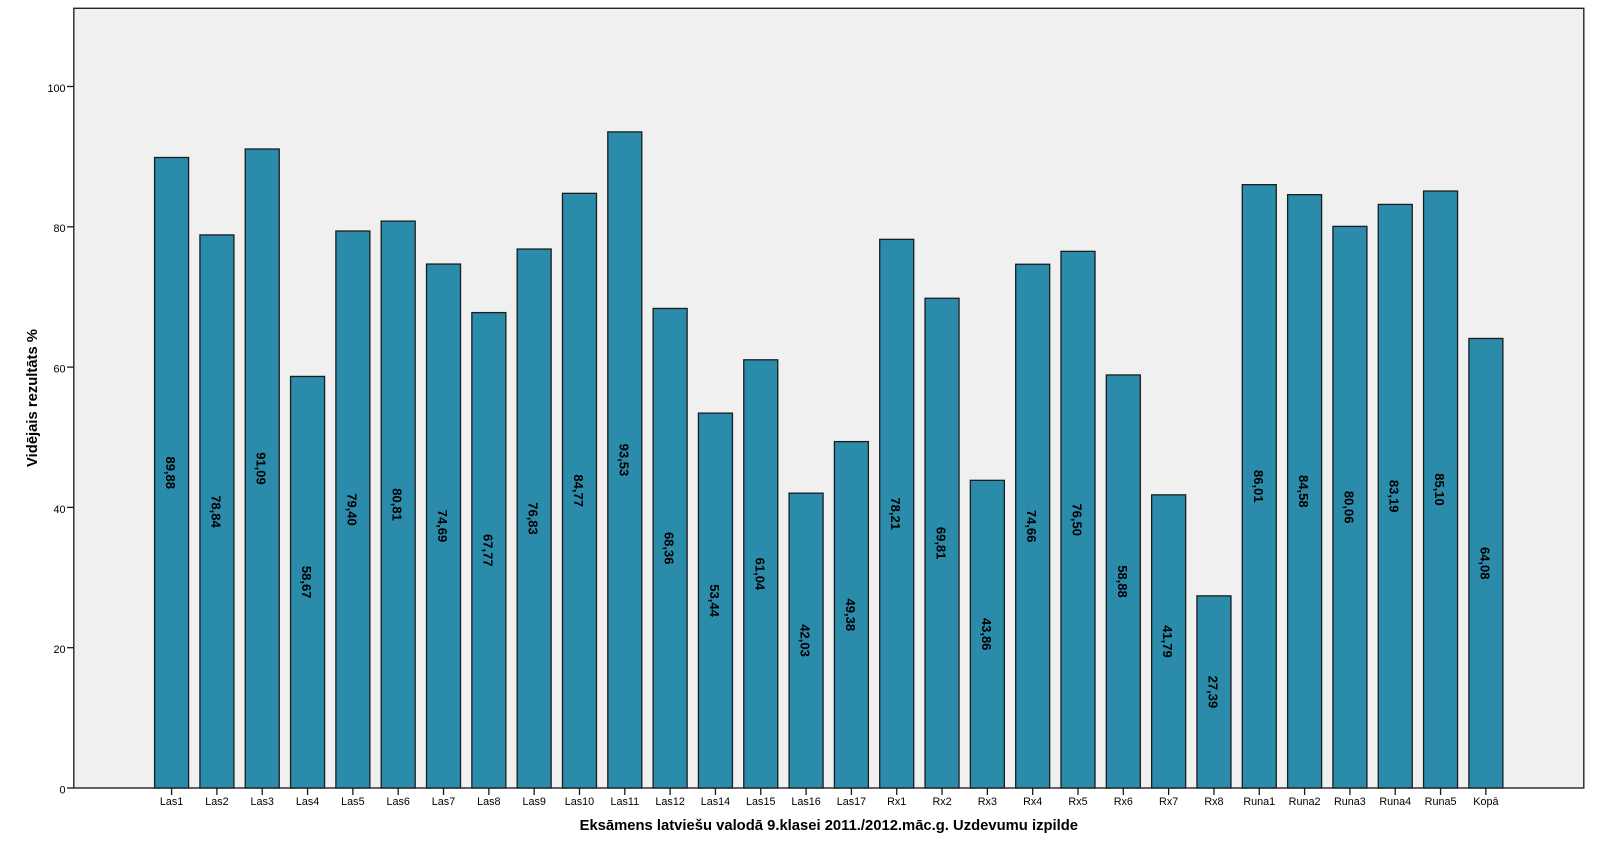 The height and width of the screenshot is (850, 1600). What do you see at coordinates (1303, 491) in the screenshot?
I see `svg-text: 84,58` at bounding box center [1303, 491].